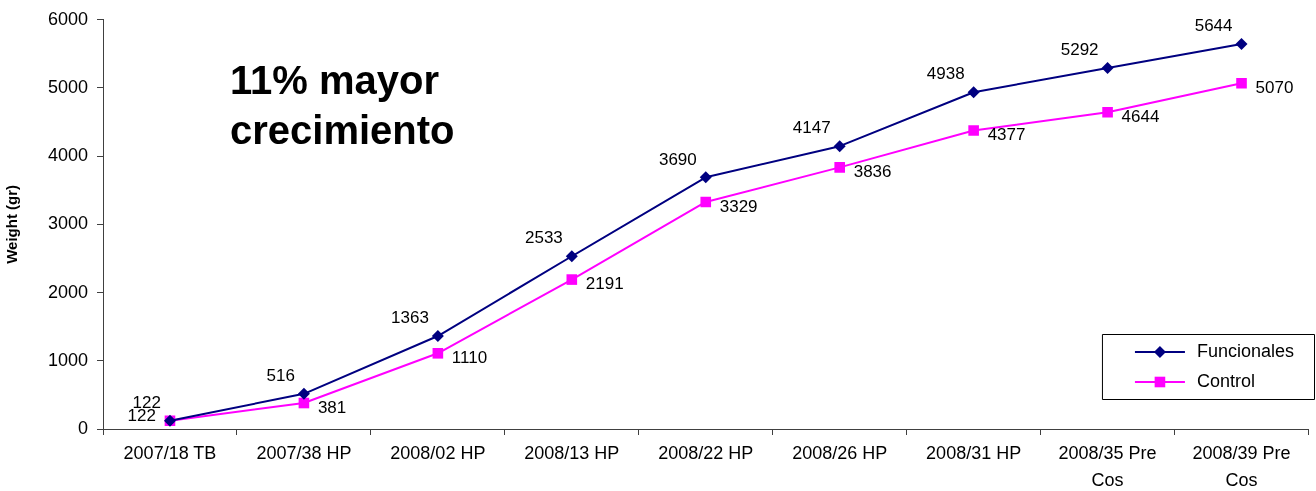  What do you see at coordinates (438, 453) in the screenshot?
I see `x-tick-label: 2008/02 HP` at bounding box center [438, 453].